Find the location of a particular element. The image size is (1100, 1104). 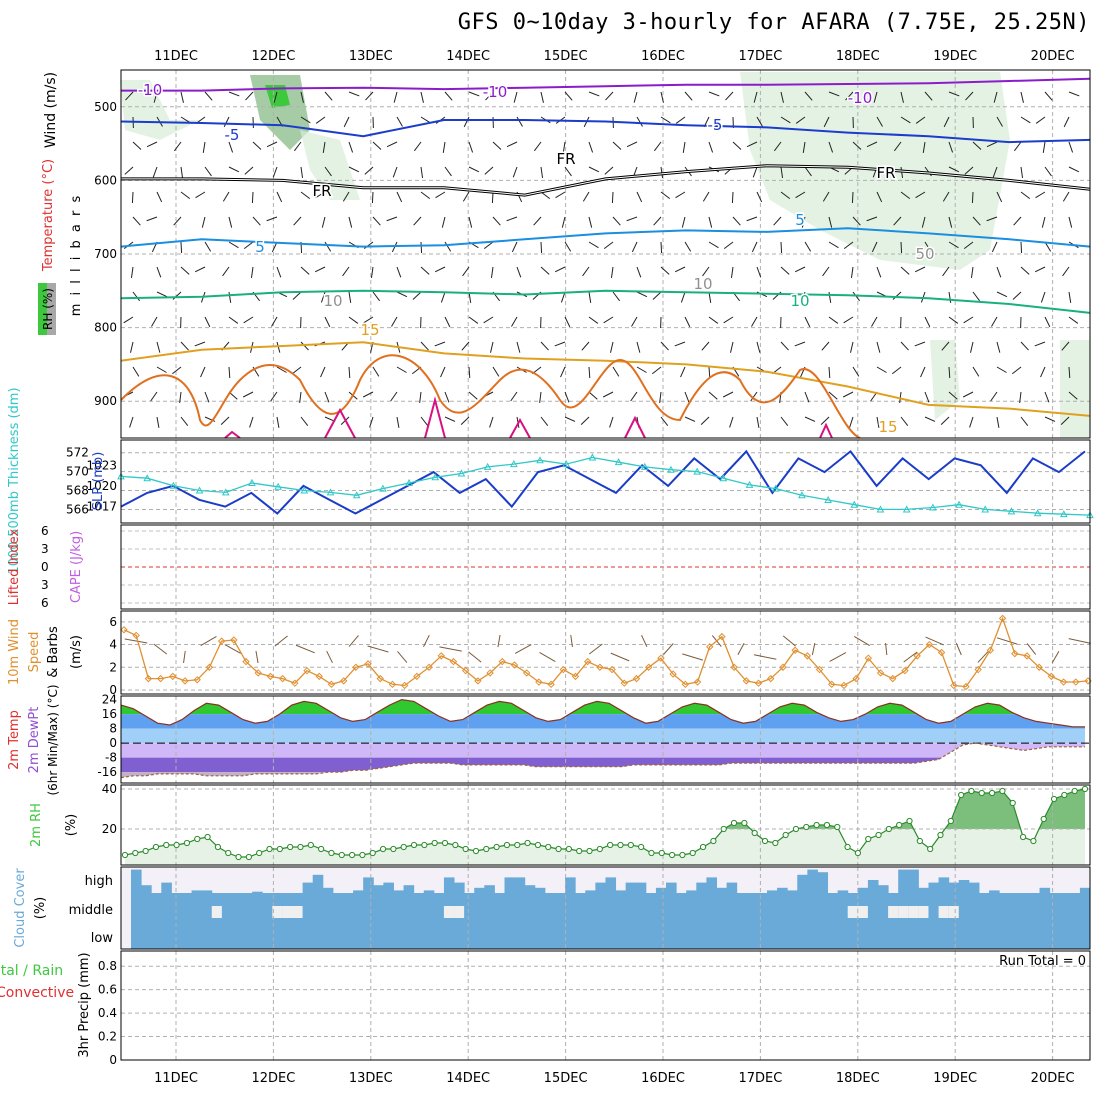

isotherm-line is located at coordinates (605, 302).